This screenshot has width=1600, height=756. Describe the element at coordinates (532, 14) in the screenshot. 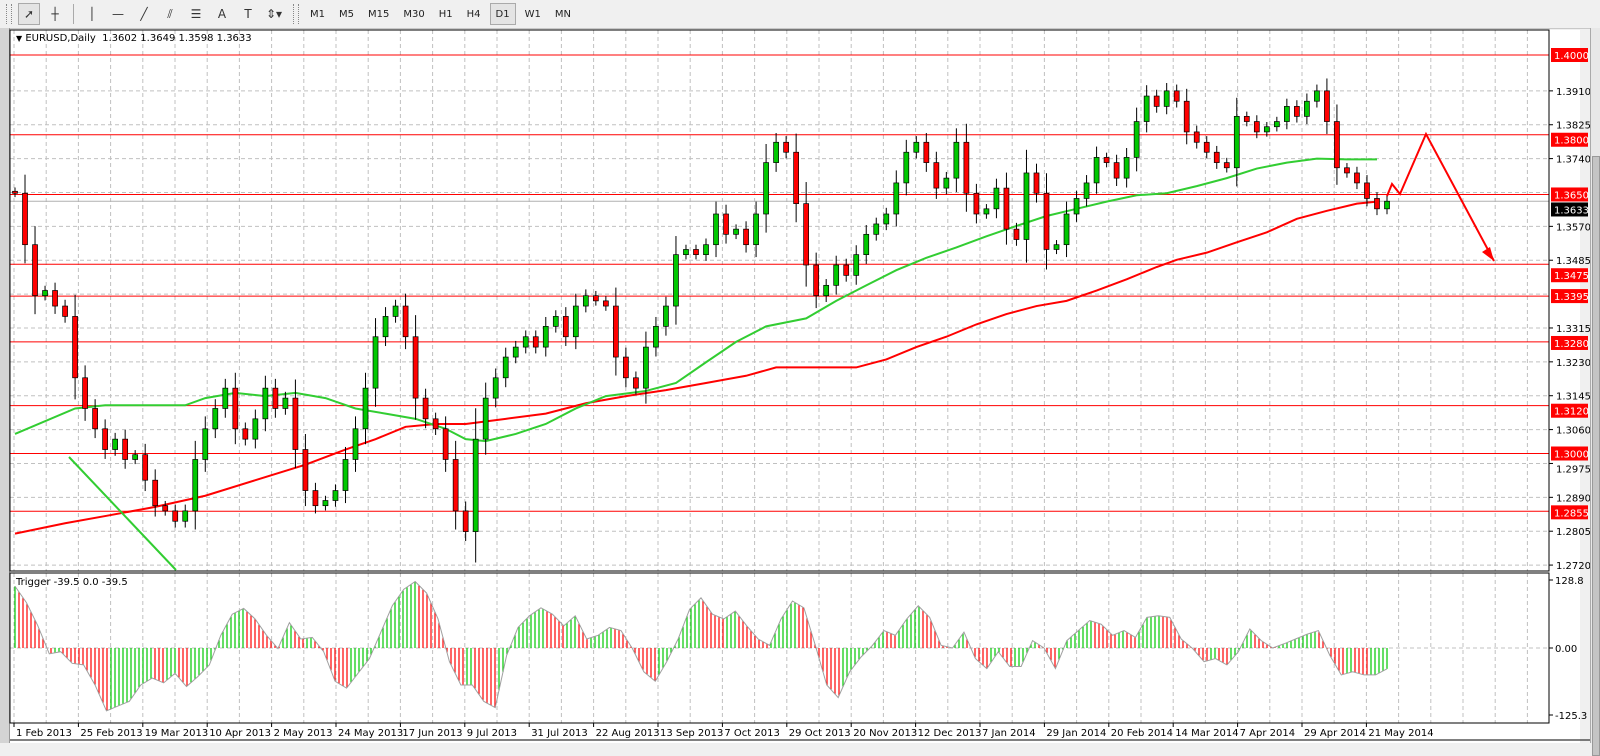

I see `timeframe-w1-button: W1` at that location.